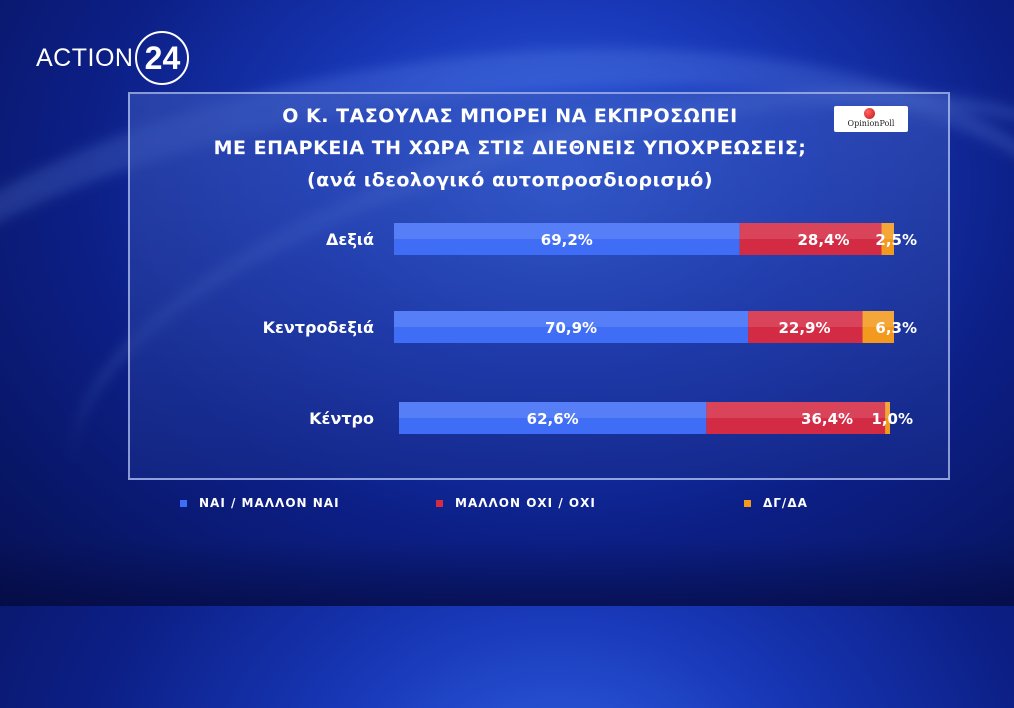 Image resolution: width=1014 pixels, height=708 pixels. Describe the element at coordinates (439, 503) in the screenshot. I see `legend-swatch-no` at that location.